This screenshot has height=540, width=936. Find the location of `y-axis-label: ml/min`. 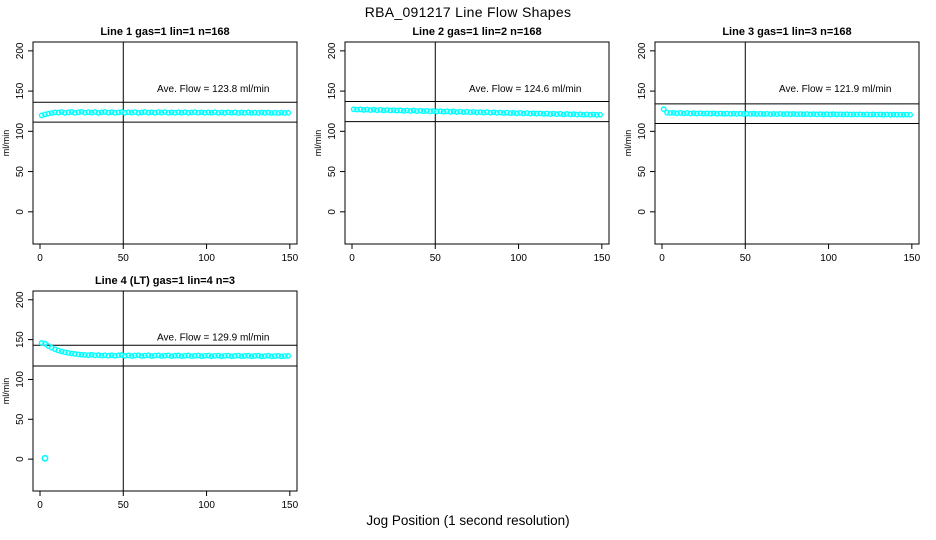

y-axis-label: ml/min is located at coordinates (628, 143).